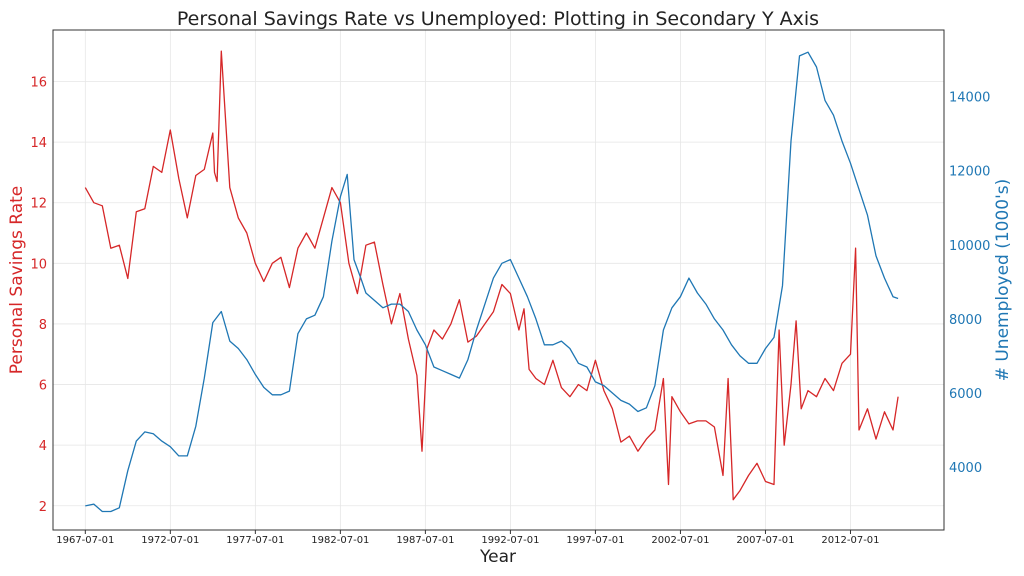 The image size is (1024, 576). What do you see at coordinates (38, 143) in the screenshot?
I see `left-y-tick-label: 14` at bounding box center [38, 143].